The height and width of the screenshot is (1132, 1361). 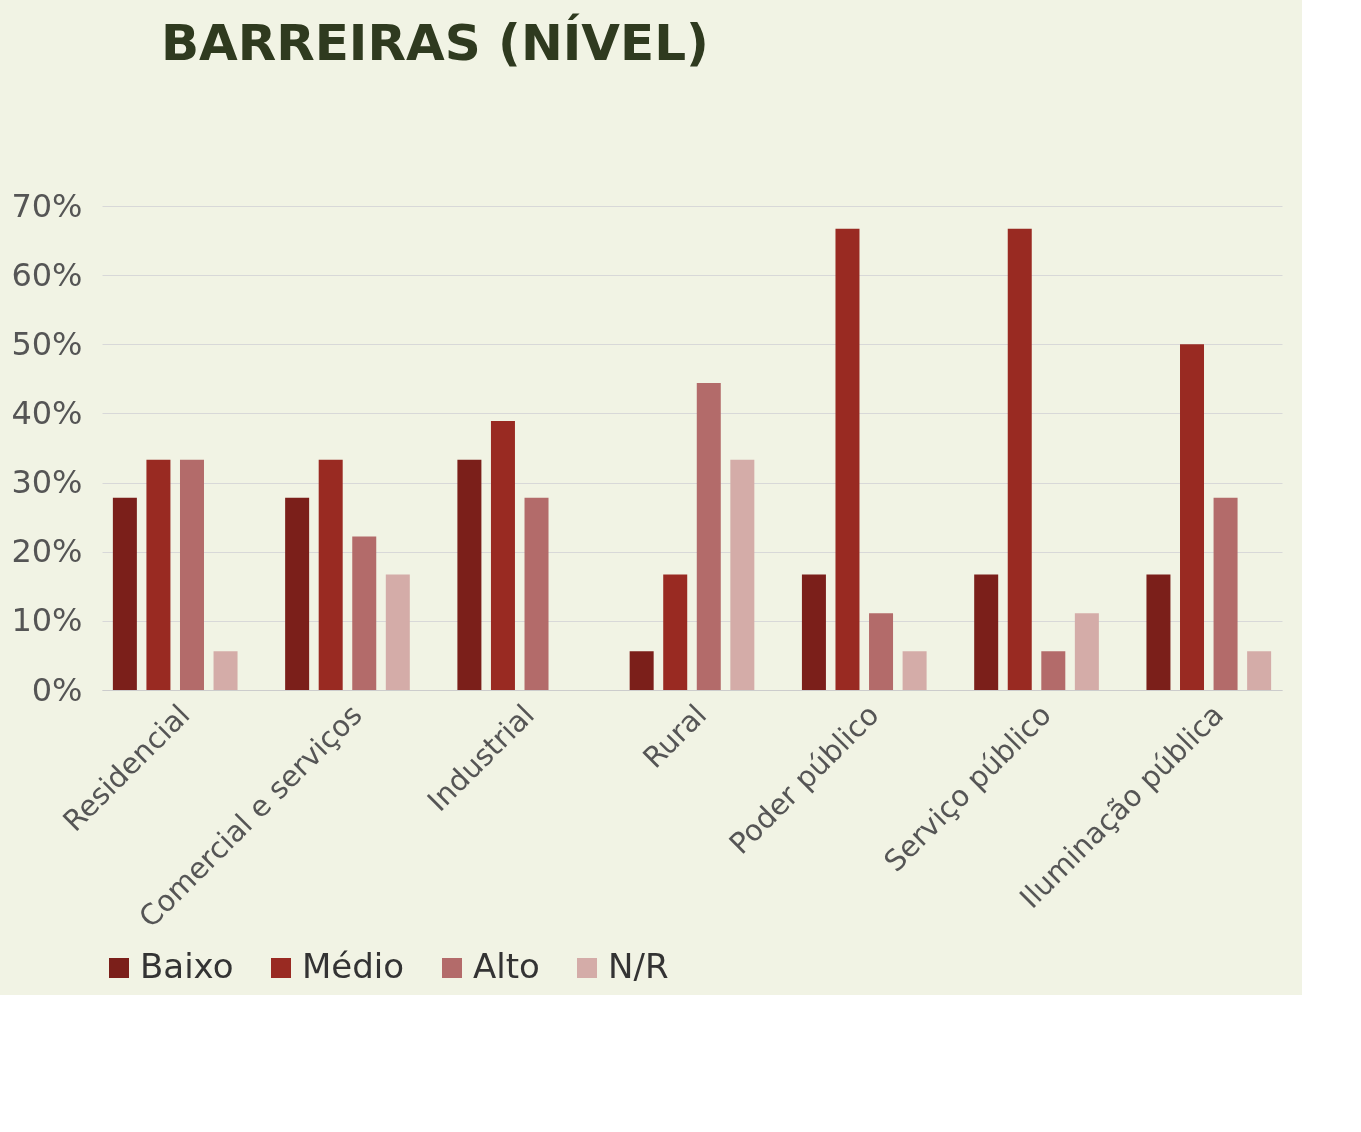 What do you see at coordinates (353, 966) in the screenshot?
I see `legend-label: Médio` at bounding box center [353, 966].